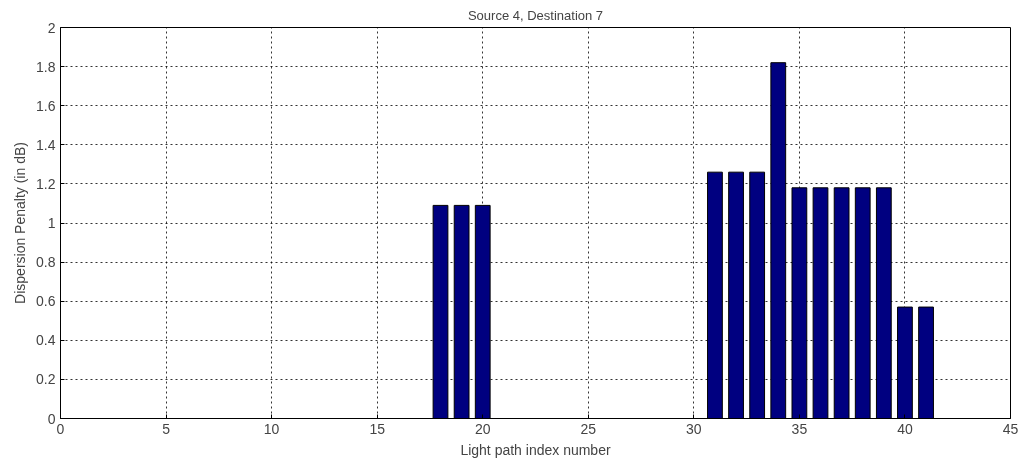 The height and width of the screenshot is (465, 1034). What do you see at coordinates (535, 449) in the screenshot?
I see `x-axis-title: Light path index number` at bounding box center [535, 449].